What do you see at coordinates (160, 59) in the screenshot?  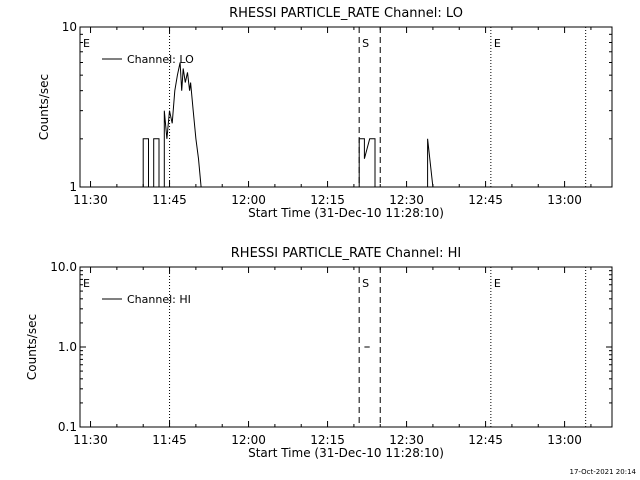 I see `legend-label: Channel: LO` at bounding box center [160, 59].